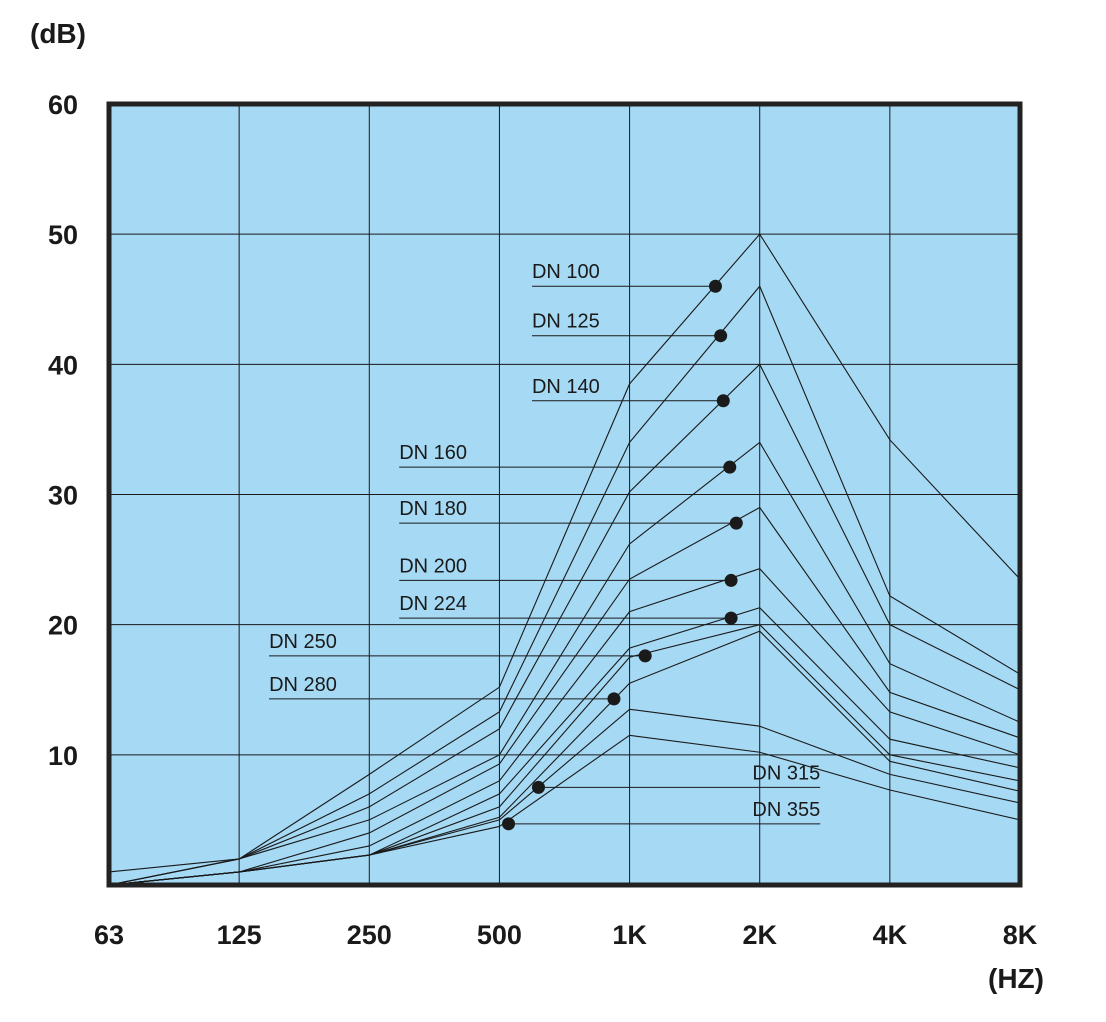  I want to click on x-tick-label: 2K, so click(759, 935).